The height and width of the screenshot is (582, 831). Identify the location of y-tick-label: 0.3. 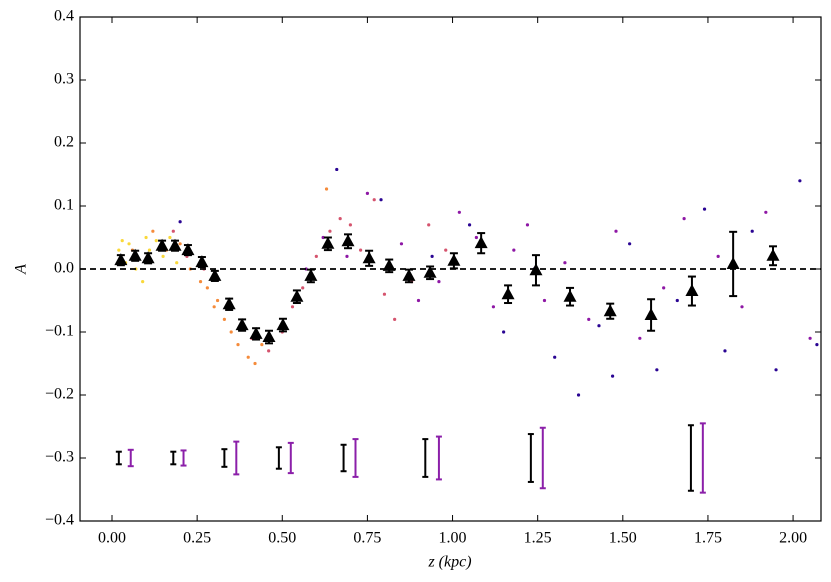
(64, 79).